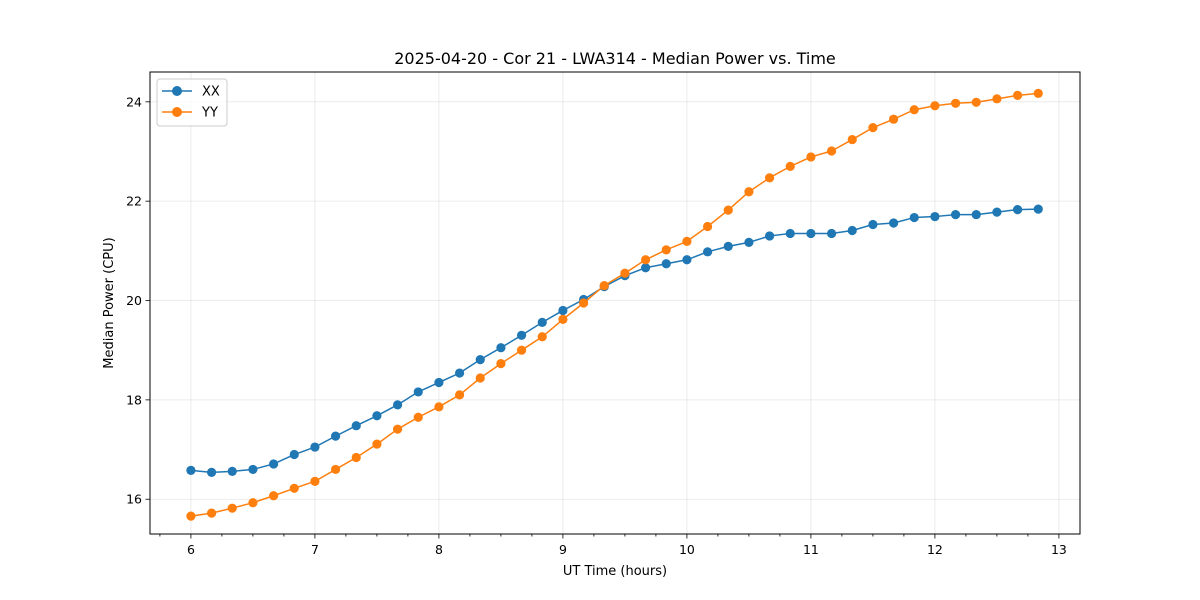 The width and height of the screenshot is (1200, 600). Describe the element at coordinates (439, 549) in the screenshot. I see `x-tick-label: 8` at that location.